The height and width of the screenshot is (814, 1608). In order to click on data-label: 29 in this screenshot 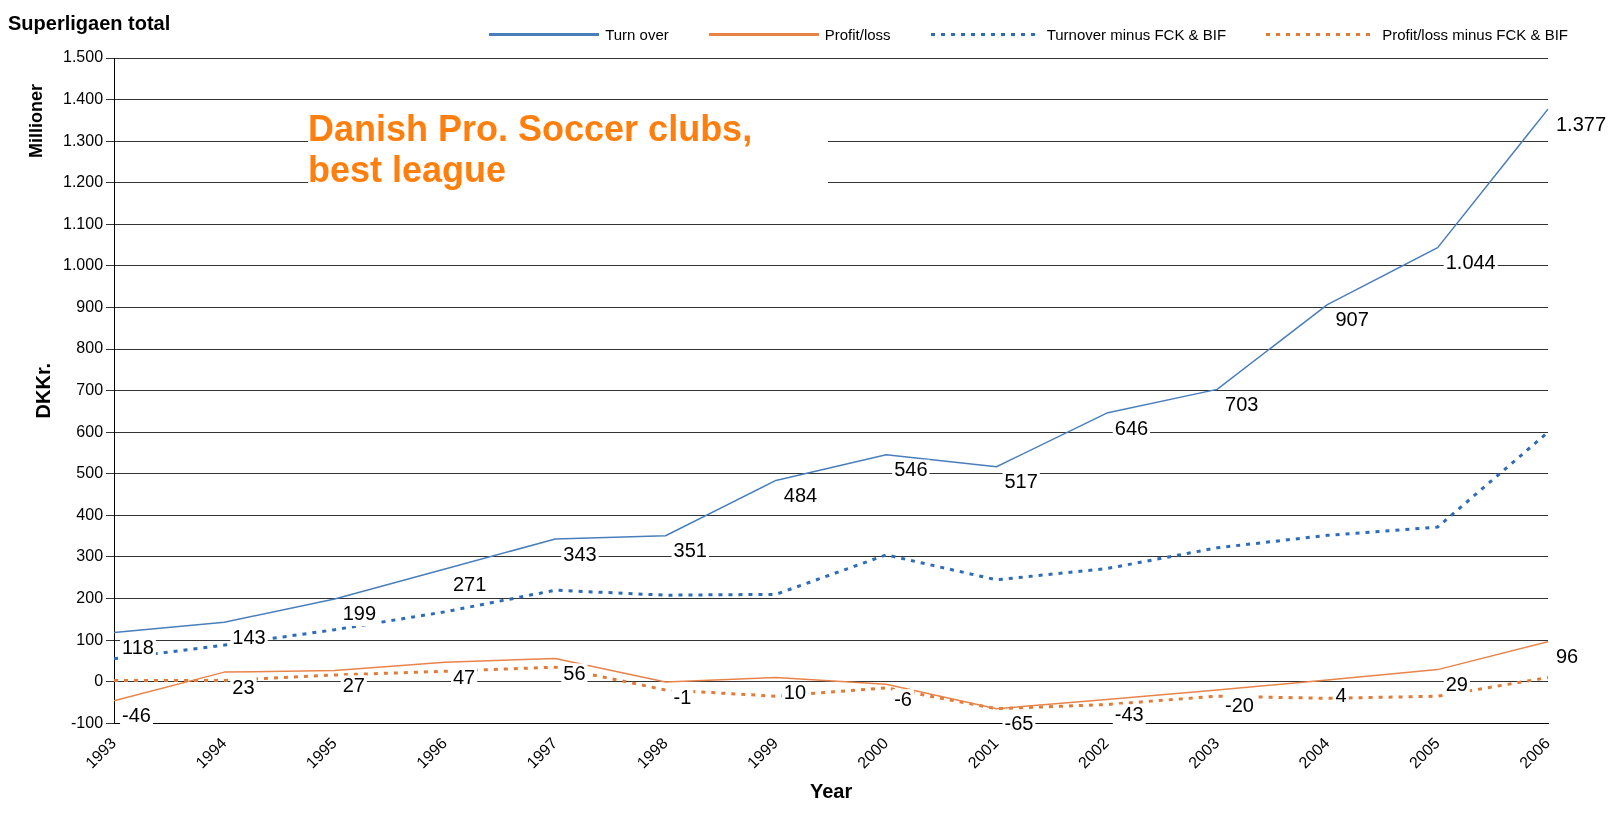, I will do `click(1456, 684)`.